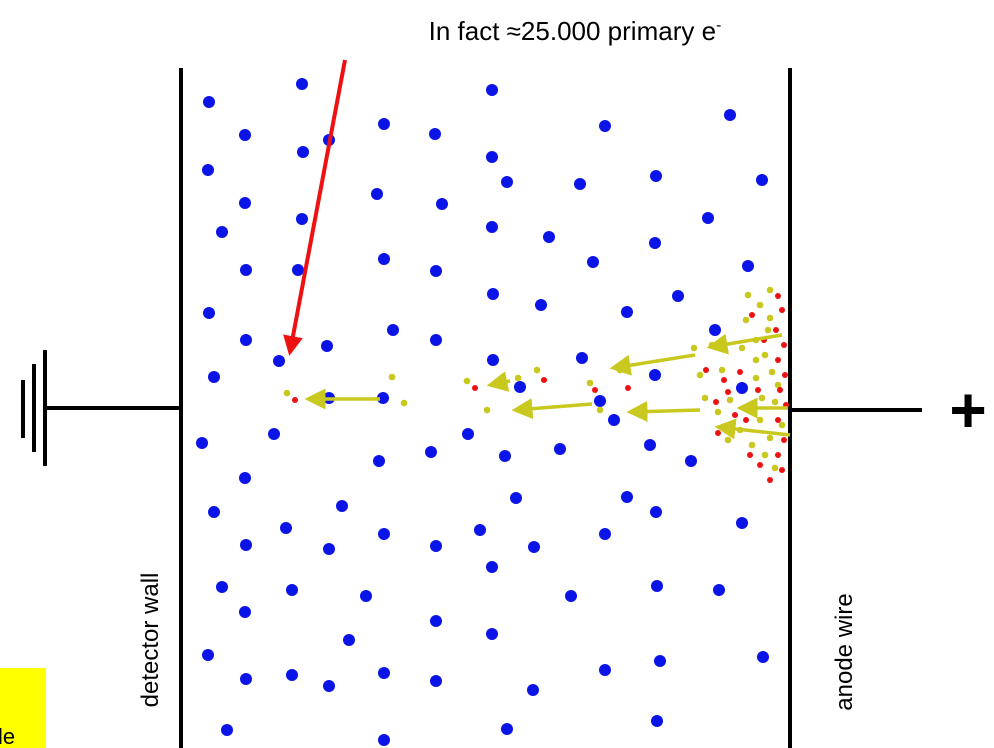  I want to click on wire-label: anode wire, so click(844, 651).